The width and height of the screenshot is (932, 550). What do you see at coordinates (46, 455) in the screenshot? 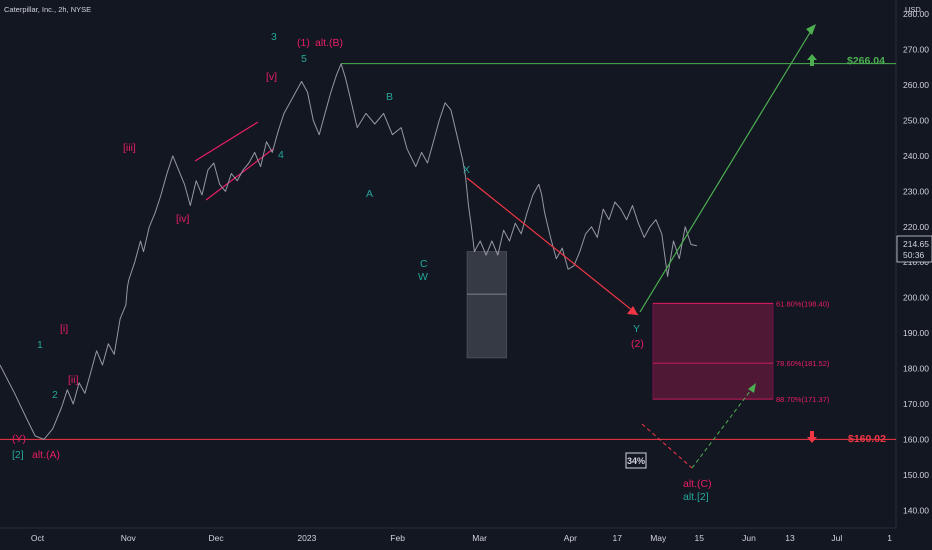
I see `wave-label: alt.(A)` at bounding box center [46, 455].